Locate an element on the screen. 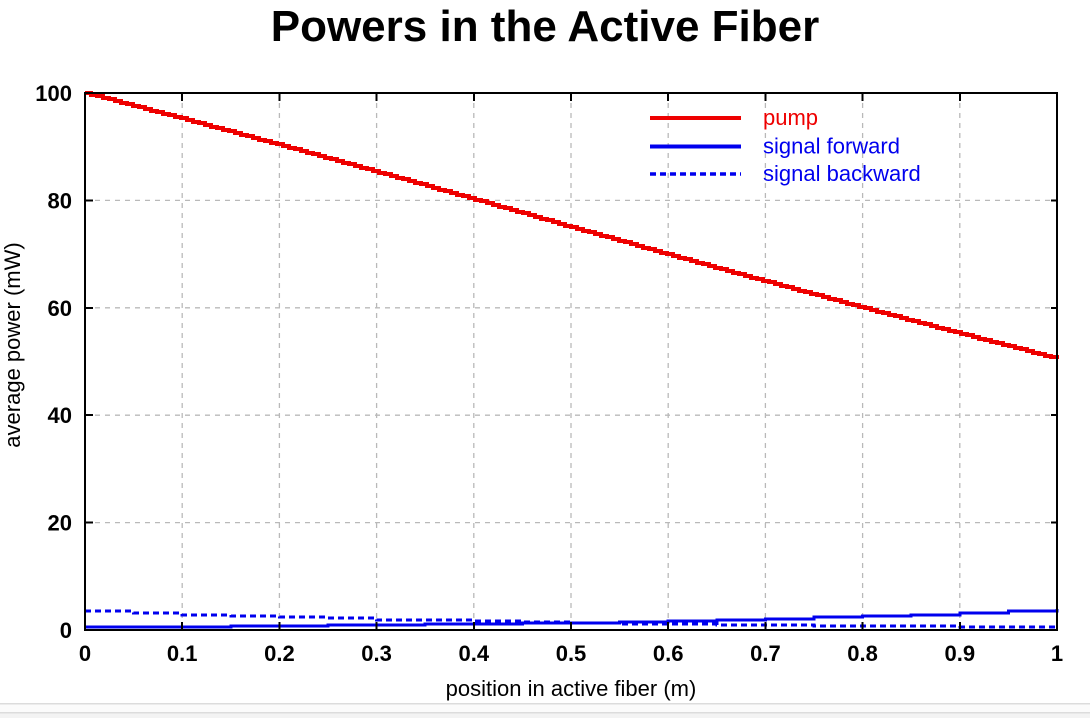  y-tick-label: 80 is located at coordinates (60, 200).